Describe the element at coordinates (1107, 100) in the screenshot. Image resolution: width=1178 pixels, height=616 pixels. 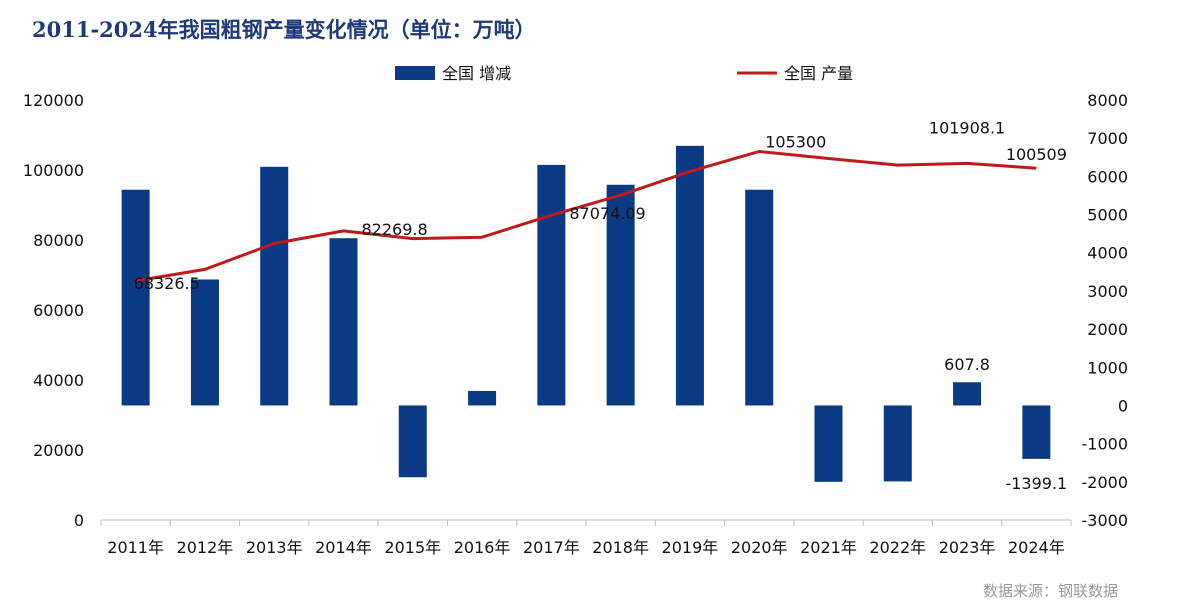
I see `y-right-tick-label: 8000` at that location.